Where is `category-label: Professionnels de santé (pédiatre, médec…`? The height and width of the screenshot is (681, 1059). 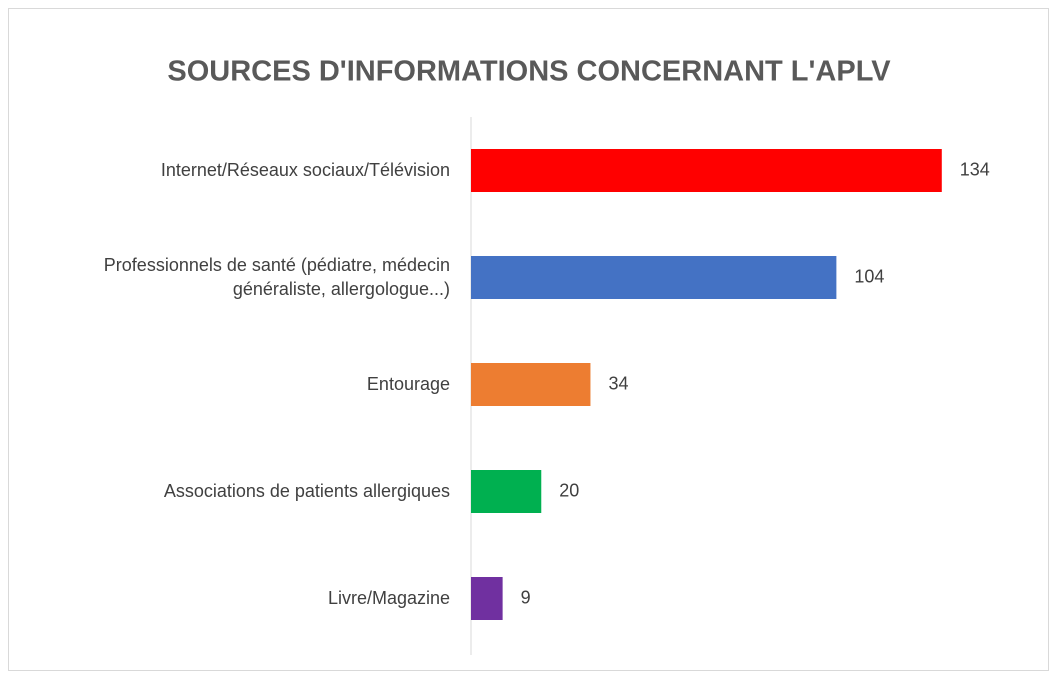 category-label: Professionnels de santé (pédiatre, médec… is located at coordinates (276, 277).